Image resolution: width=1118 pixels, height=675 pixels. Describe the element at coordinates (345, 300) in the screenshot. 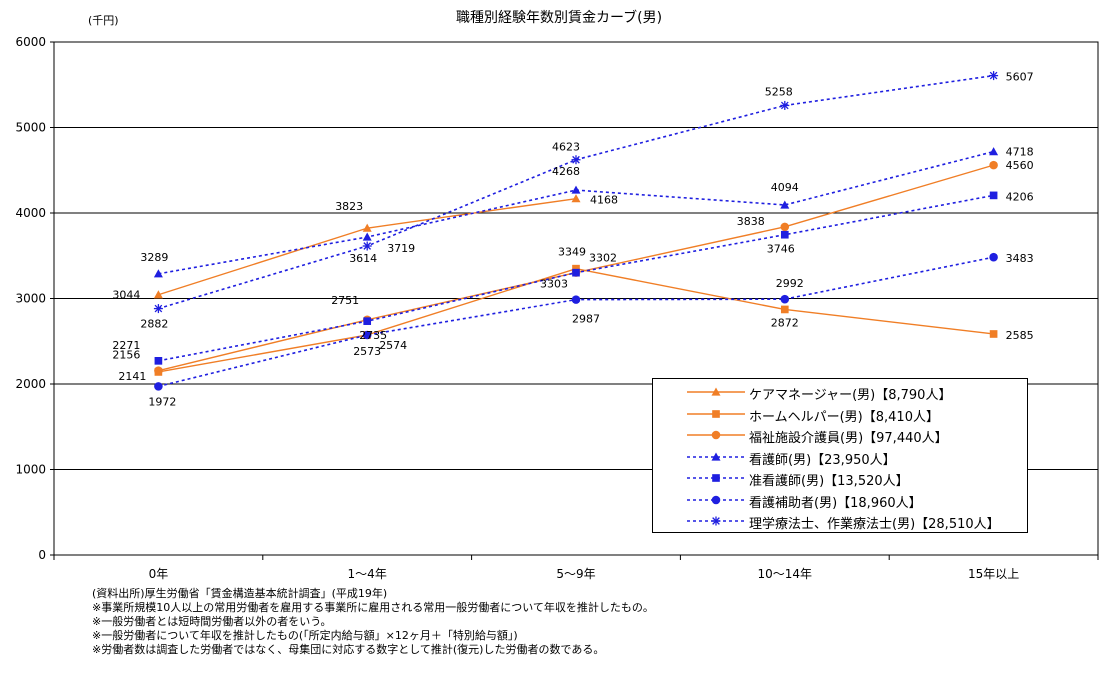

I see `data-label: 2751` at that location.